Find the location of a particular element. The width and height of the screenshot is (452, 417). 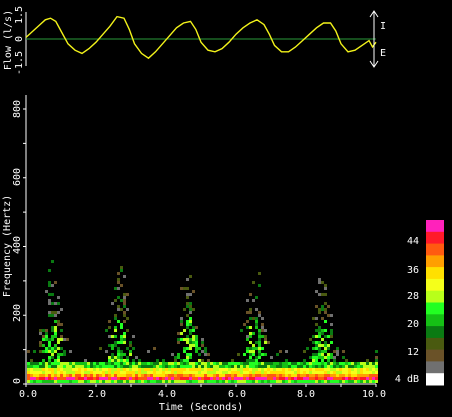

flow-ylabel: Flow (l/s) is located at coordinates (8, 40).